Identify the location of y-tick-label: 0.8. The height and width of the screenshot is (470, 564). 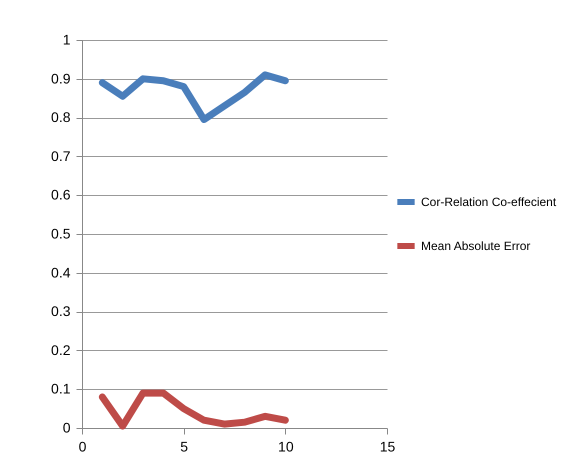
(61, 117).